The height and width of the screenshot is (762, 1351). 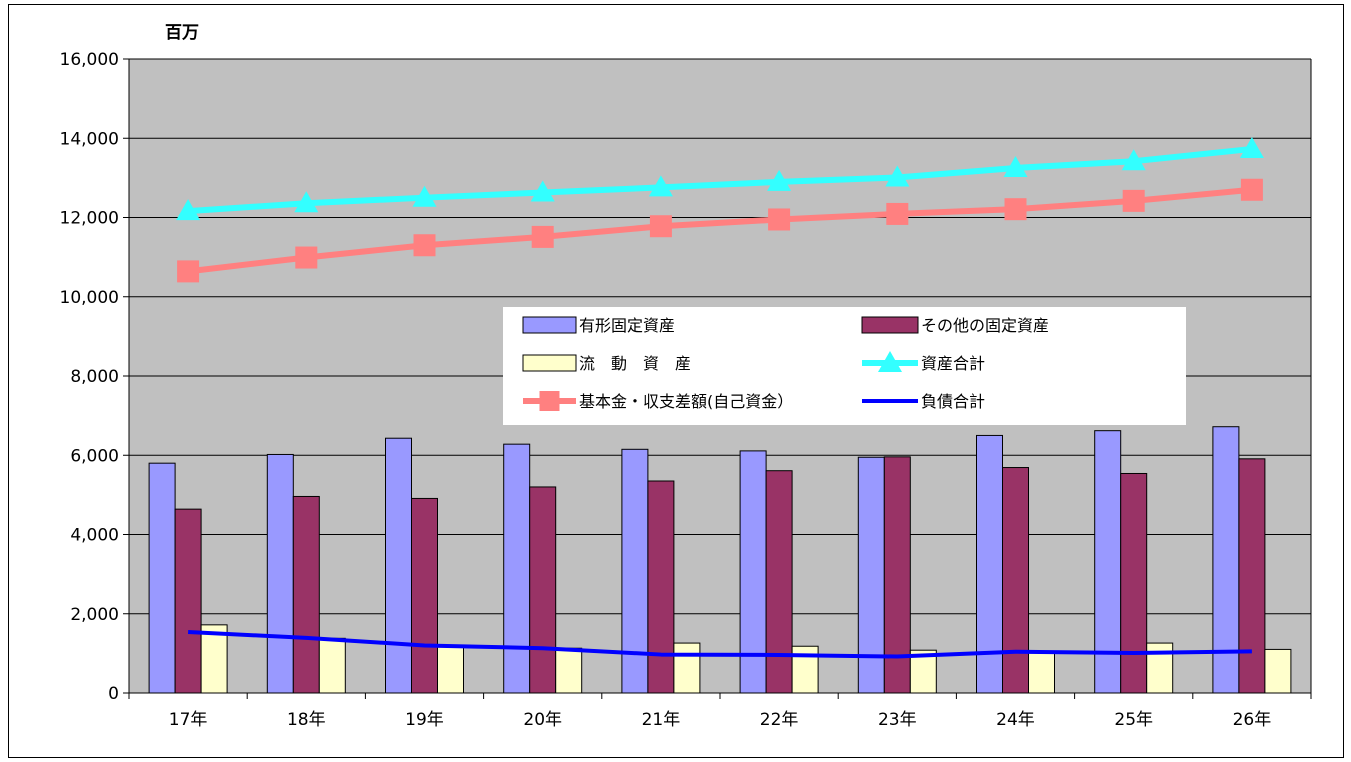 What do you see at coordinates (113, 694) in the screenshot?
I see `y-tick-label: 0` at bounding box center [113, 694].